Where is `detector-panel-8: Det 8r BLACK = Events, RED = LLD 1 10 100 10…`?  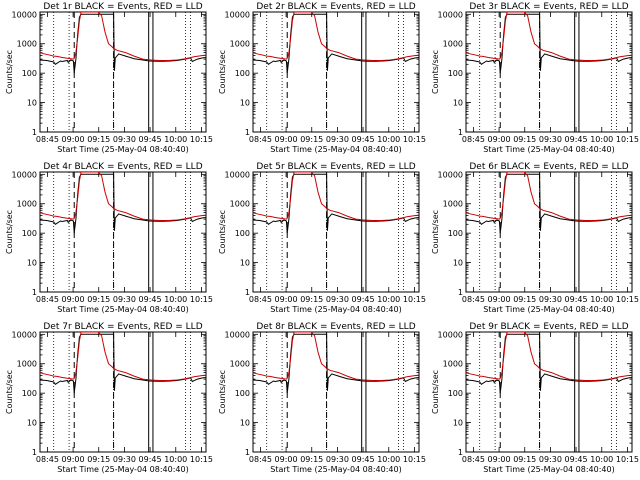
detector-panel-8: Det 8r BLACK = Events, RED = LLD 1 10 100 10… is located at coordinates (322, 398).